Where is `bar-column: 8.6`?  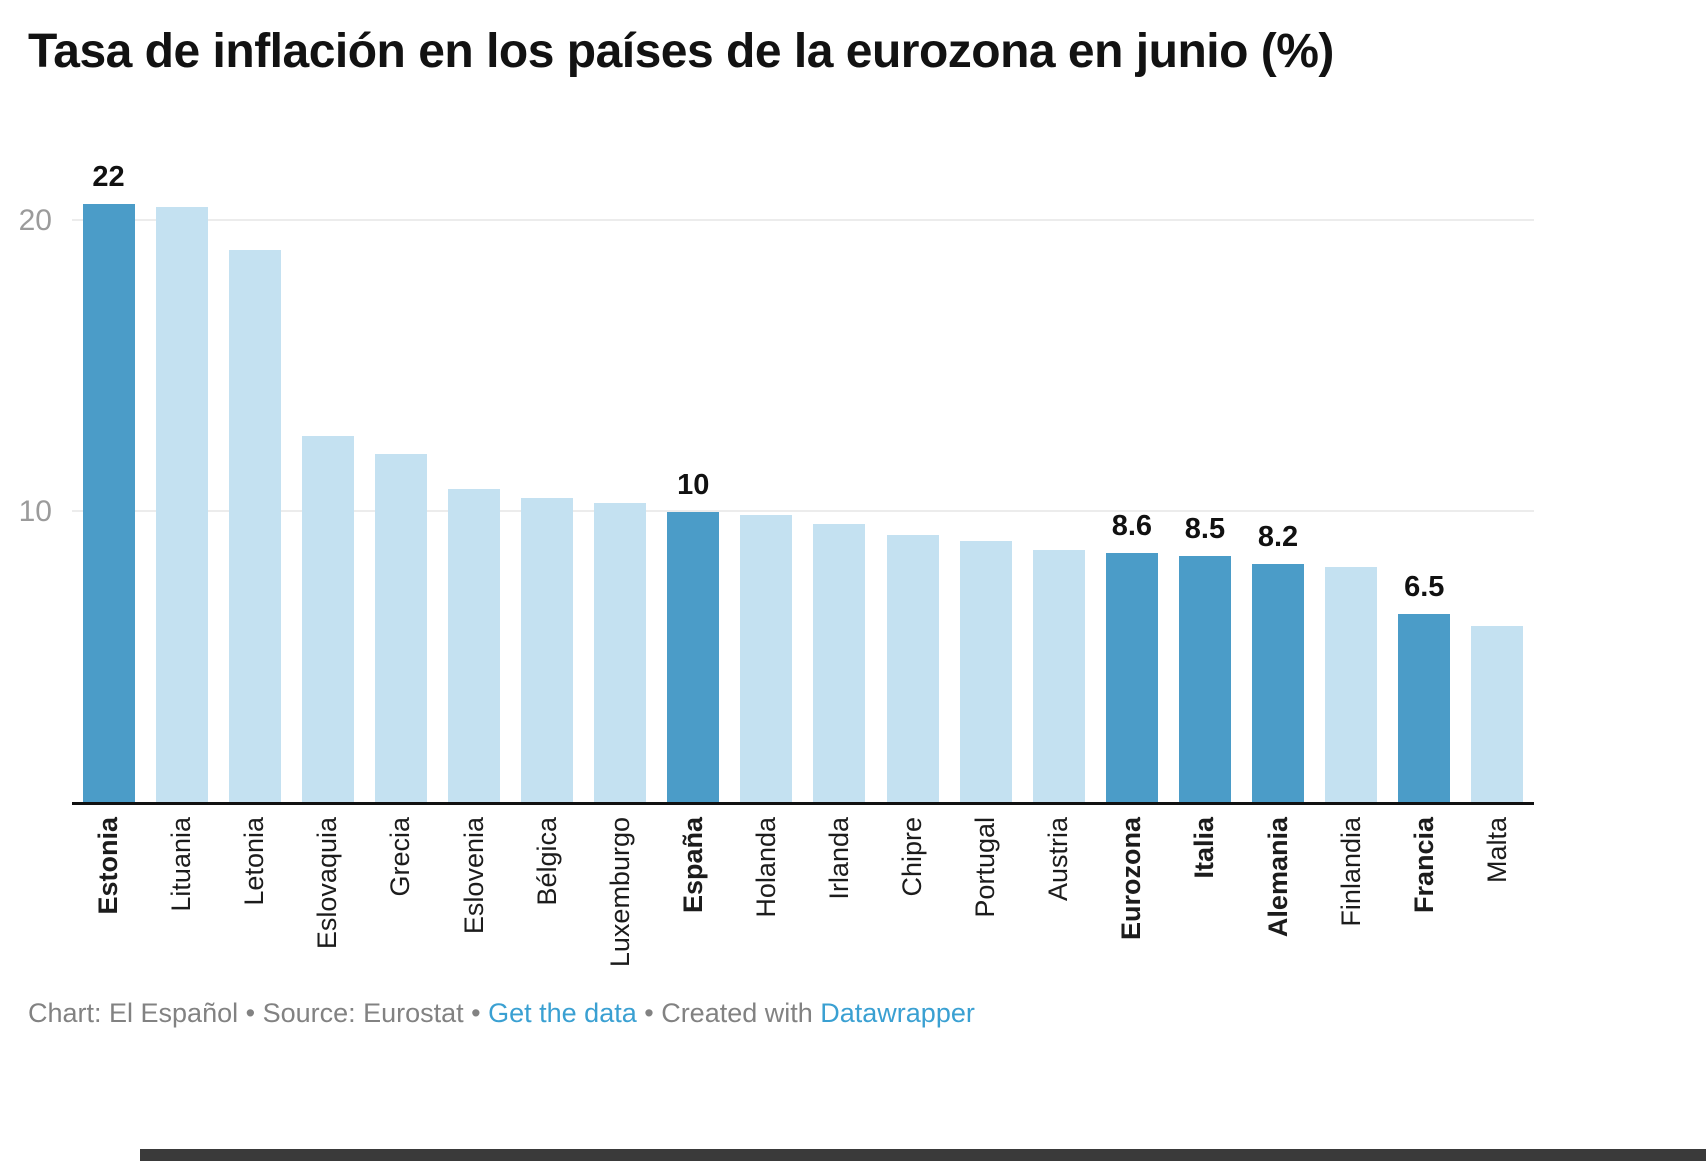 bar-column: 8.6 is located at coordinates (1131, 483).